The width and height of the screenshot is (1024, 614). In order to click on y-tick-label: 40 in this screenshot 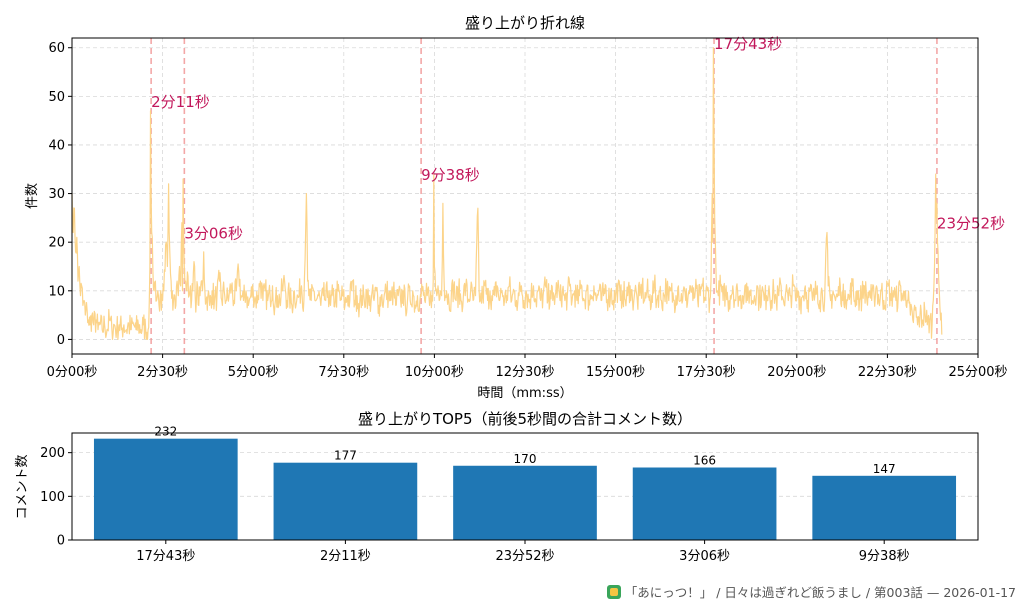, I will do `click(56, 145)`.